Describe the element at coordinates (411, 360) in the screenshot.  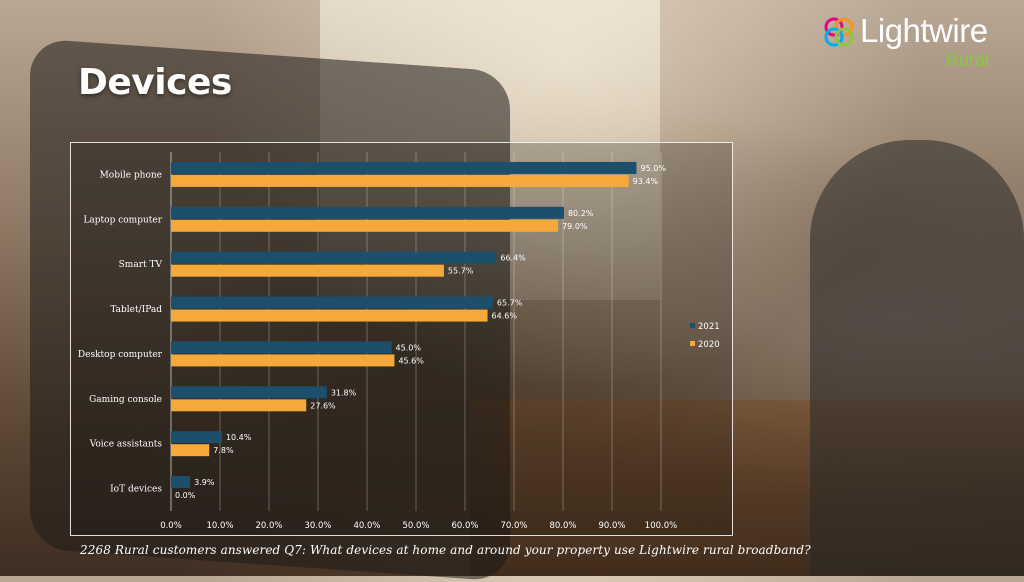
I see `data-label: 45.6%` at that location.